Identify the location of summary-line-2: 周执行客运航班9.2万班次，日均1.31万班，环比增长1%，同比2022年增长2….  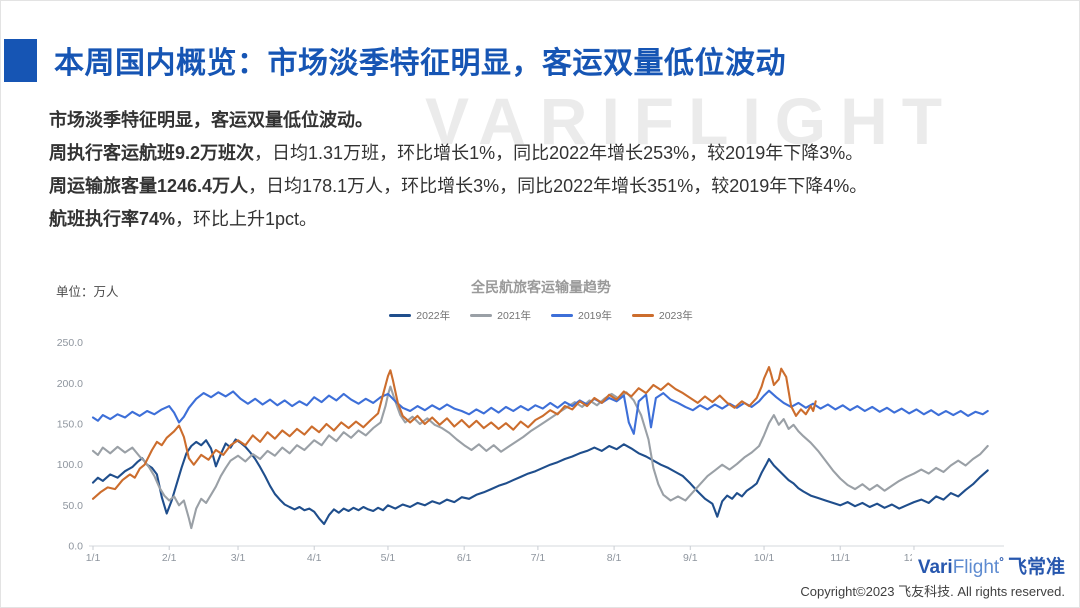
(458, 153).